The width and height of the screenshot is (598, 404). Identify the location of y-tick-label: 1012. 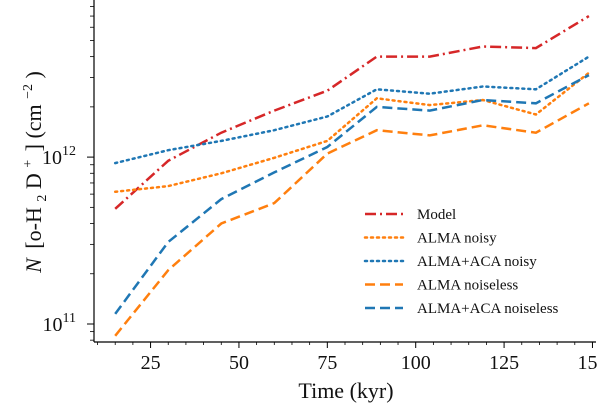
(59, 156).